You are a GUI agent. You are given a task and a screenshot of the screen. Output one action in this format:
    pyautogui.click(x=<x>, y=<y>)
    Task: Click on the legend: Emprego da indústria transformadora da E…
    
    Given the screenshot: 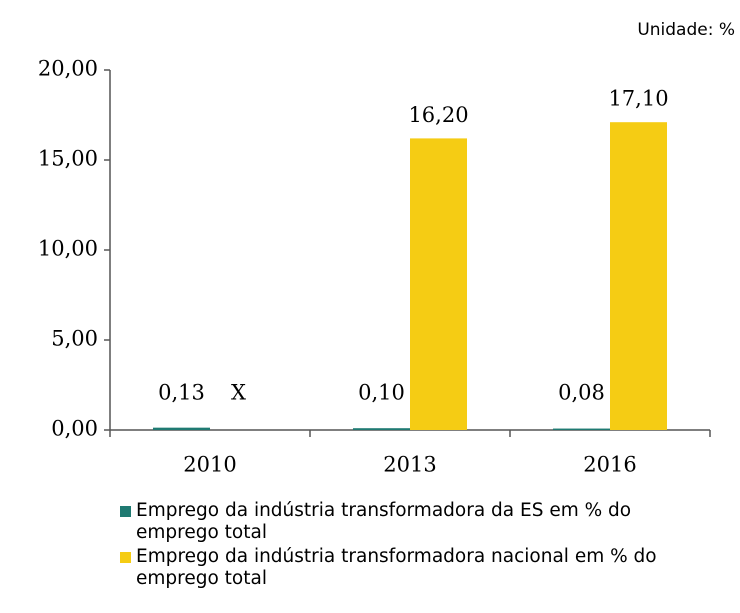 What is the action you would take?
    pyautogui.click(x=418, y=546)
    